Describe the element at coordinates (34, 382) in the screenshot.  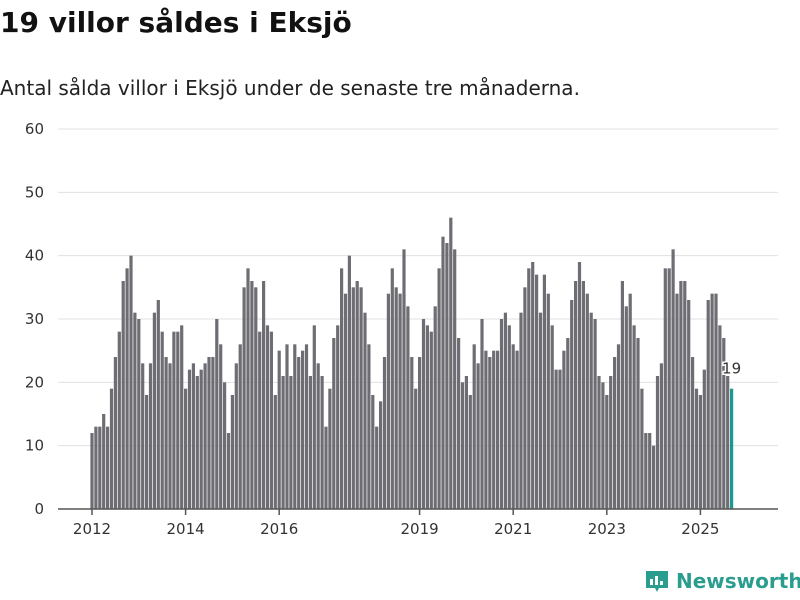
I see `y-tick-label: 20` at that location.